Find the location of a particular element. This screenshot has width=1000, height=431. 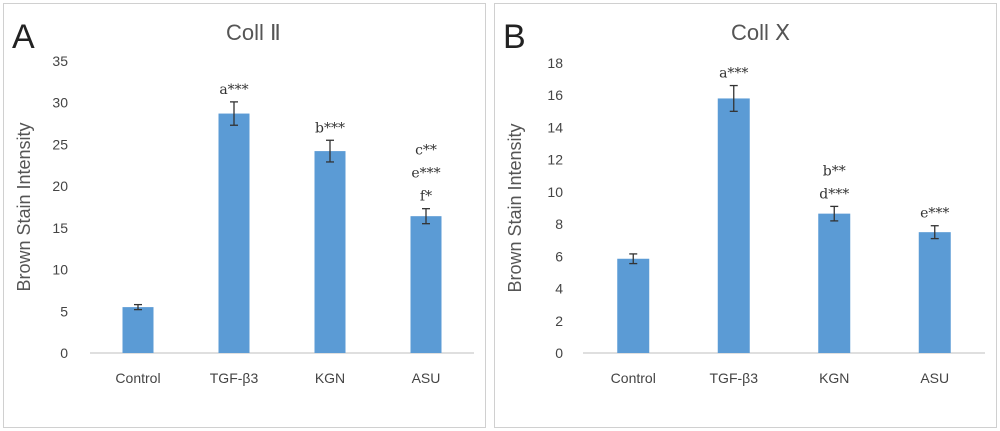

y-tick-label: 4 is located at coordinates (559, 289).